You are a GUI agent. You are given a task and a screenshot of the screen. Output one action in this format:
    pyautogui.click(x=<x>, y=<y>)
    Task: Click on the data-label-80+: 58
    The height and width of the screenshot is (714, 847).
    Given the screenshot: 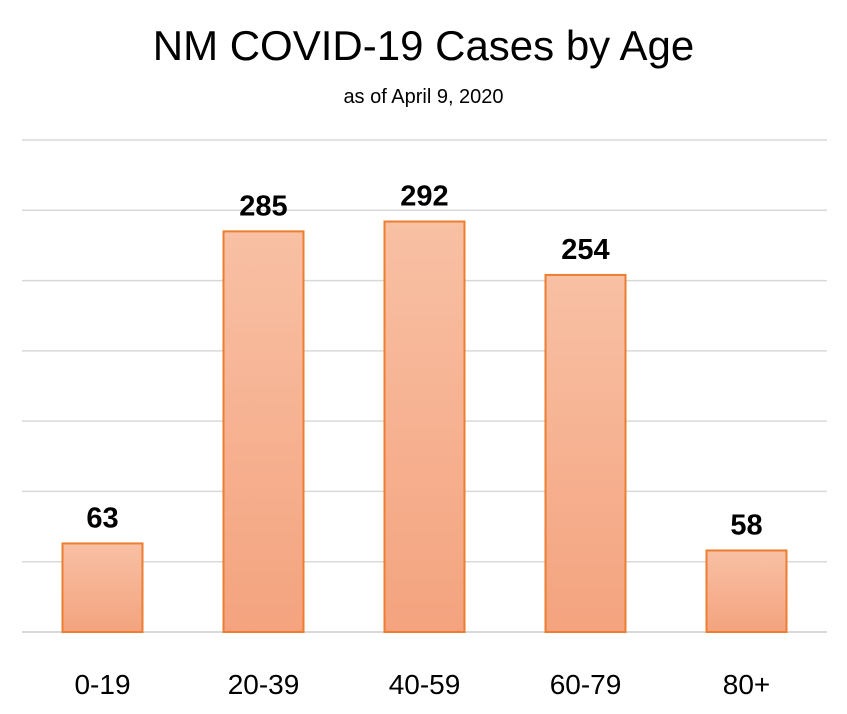 What is the action you would take?
    pyautogui.click(x=746, y=525)
    